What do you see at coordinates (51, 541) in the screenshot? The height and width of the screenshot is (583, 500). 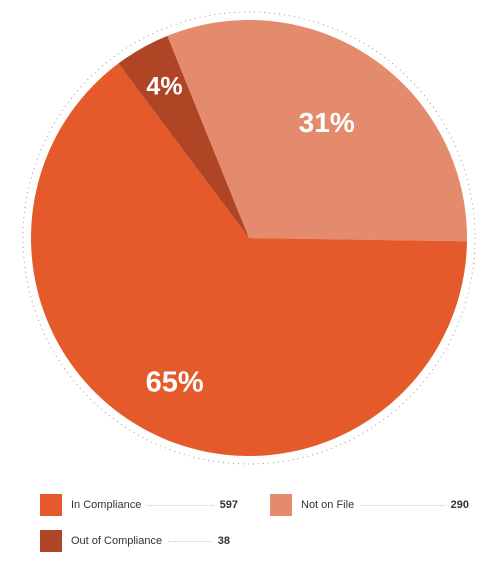 I see `legend-swatch-out-of-compliance` at bounding box center [51, 541].